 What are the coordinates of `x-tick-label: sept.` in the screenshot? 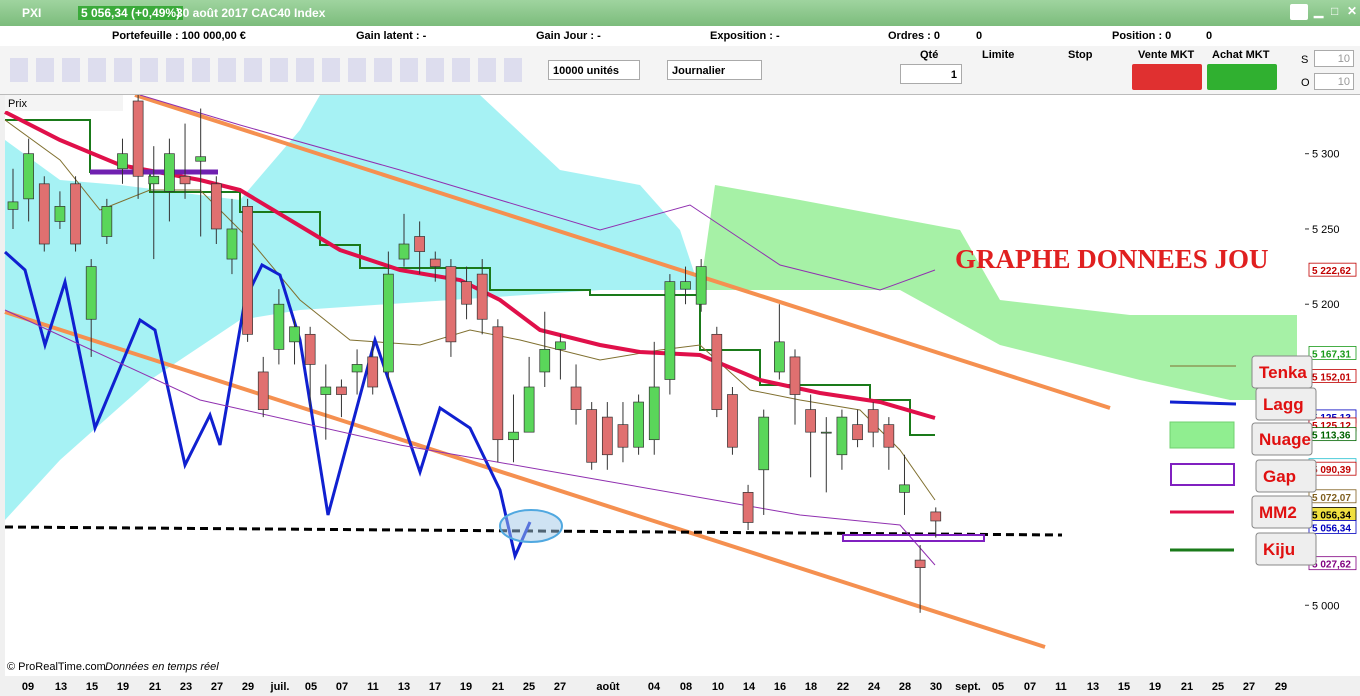 It's located at (968, 687).